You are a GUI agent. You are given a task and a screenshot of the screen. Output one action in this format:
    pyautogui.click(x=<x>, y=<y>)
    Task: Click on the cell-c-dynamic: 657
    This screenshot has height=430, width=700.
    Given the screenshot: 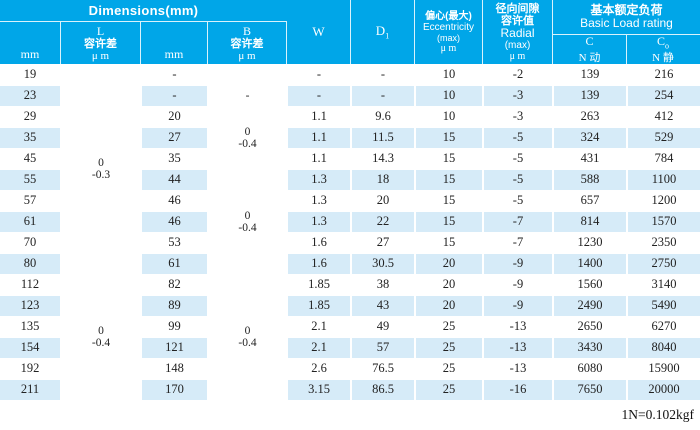 What is the action you would take?
    pyautogui.click(x=590, y=201)
    